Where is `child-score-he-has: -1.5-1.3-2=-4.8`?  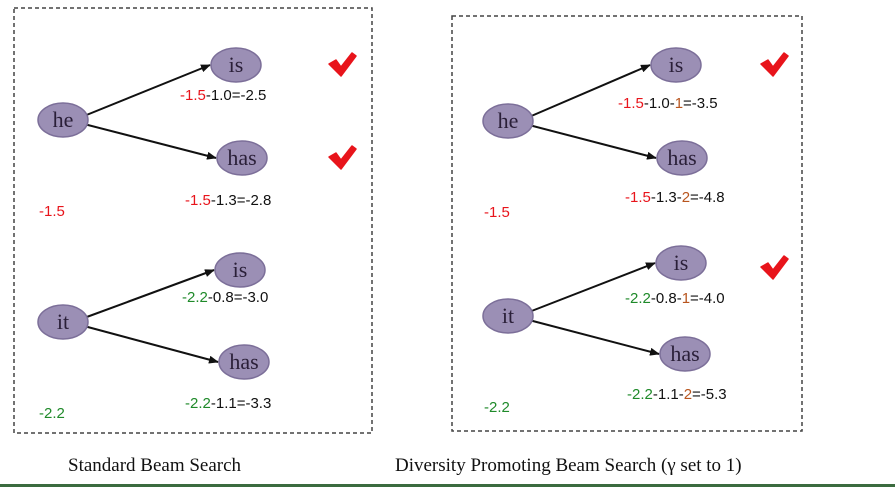
child-score-he-has: -1.5-1.3-2=-4.8 is located at coordinates (675, 197).